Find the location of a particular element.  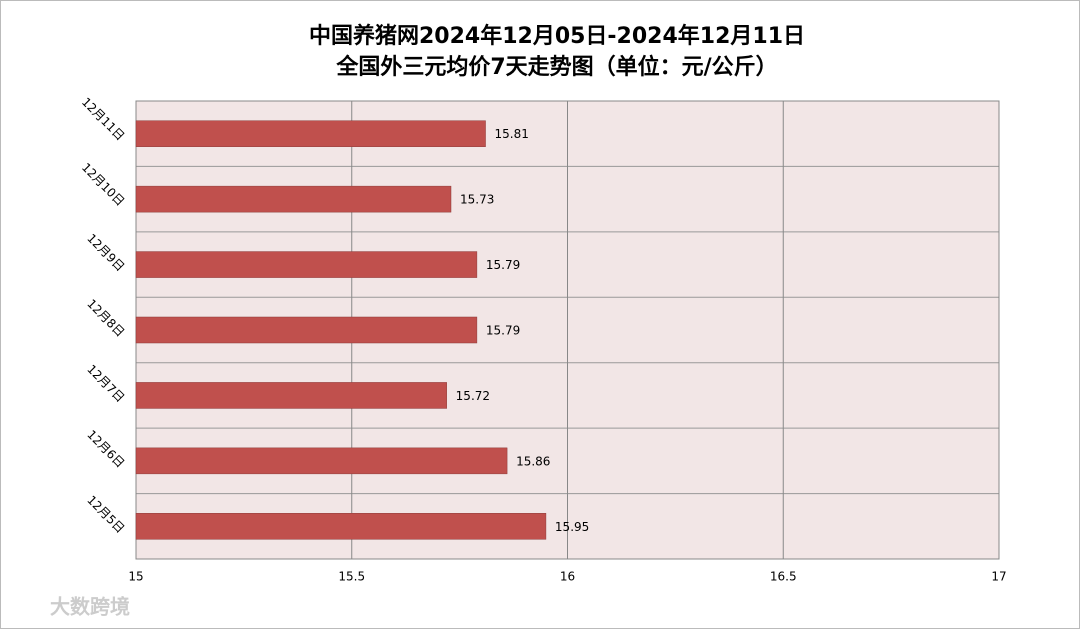

value-label: 15.73 is located at coordinates (477, 200).